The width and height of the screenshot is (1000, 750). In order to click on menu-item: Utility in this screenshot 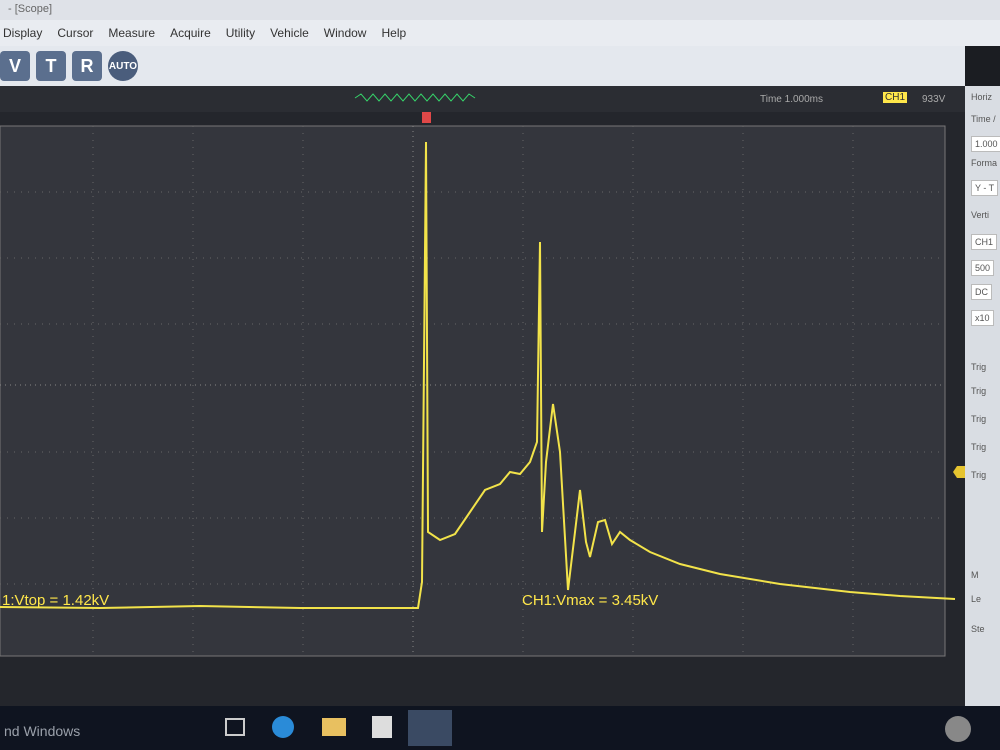, I will do `click(240, 33)`.